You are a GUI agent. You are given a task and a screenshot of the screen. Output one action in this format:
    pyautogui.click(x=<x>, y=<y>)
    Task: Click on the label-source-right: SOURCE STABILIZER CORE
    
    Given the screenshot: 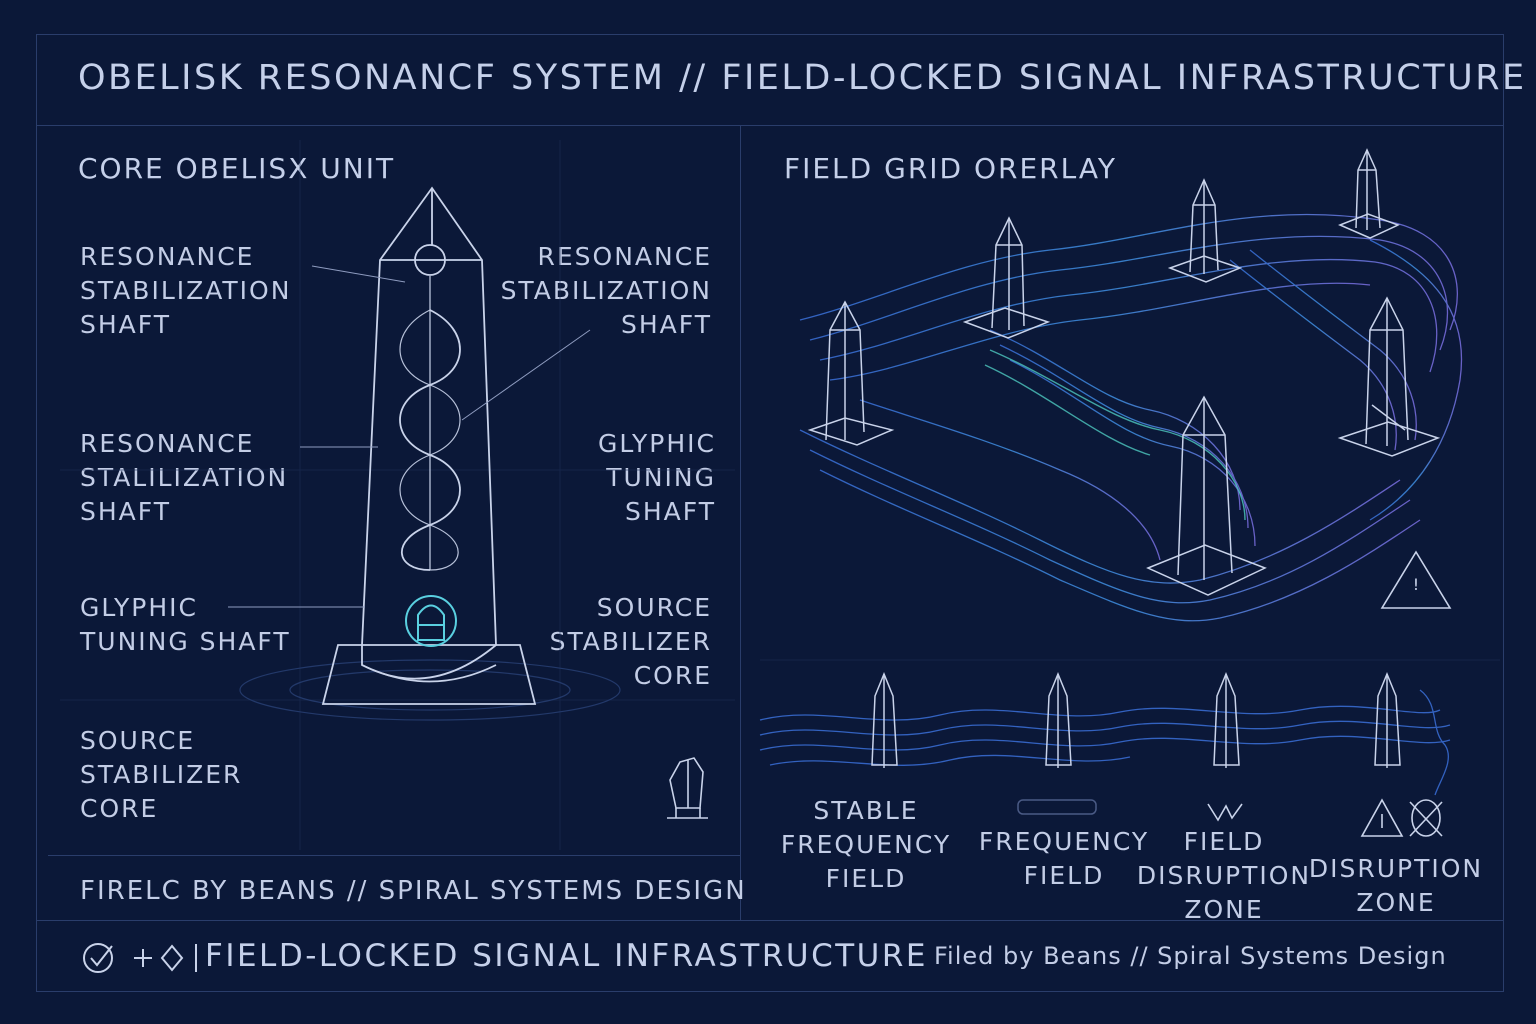 What is the action you would take?
    pyautogui.click(x=630, y=641)
    